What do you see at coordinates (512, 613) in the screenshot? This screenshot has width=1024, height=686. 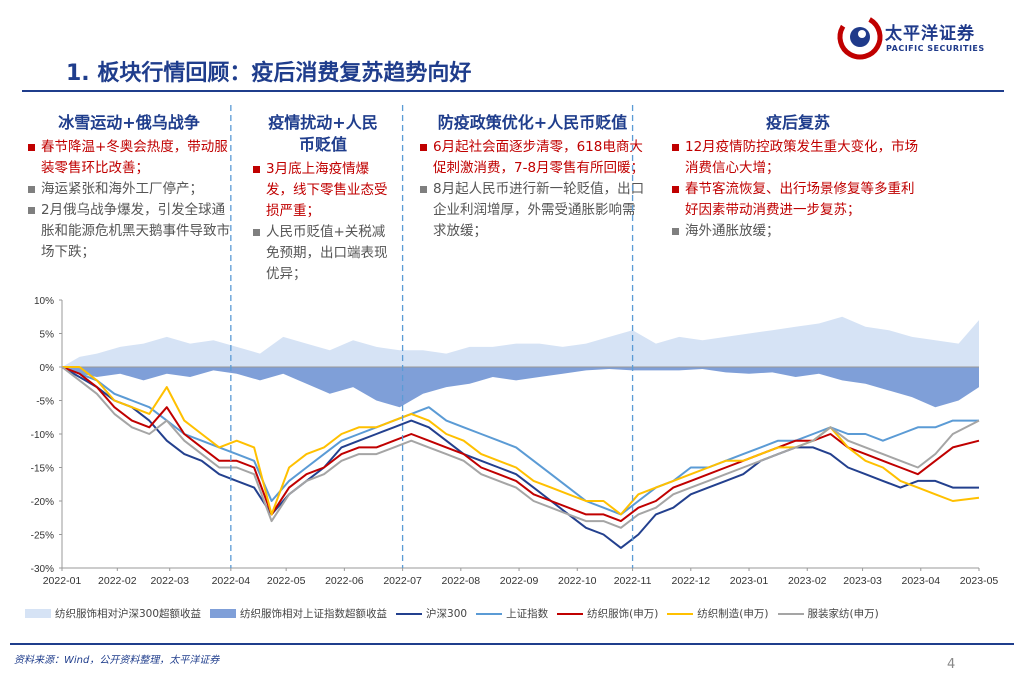 I see `legend-item: 上证指数` at bounding box center [512, 613].